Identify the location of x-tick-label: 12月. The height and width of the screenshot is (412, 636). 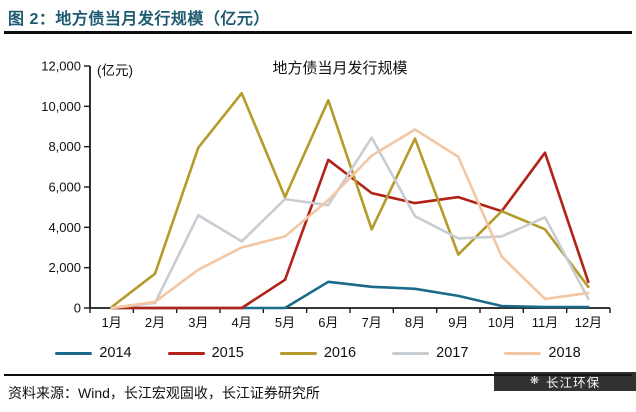
(588, 322).